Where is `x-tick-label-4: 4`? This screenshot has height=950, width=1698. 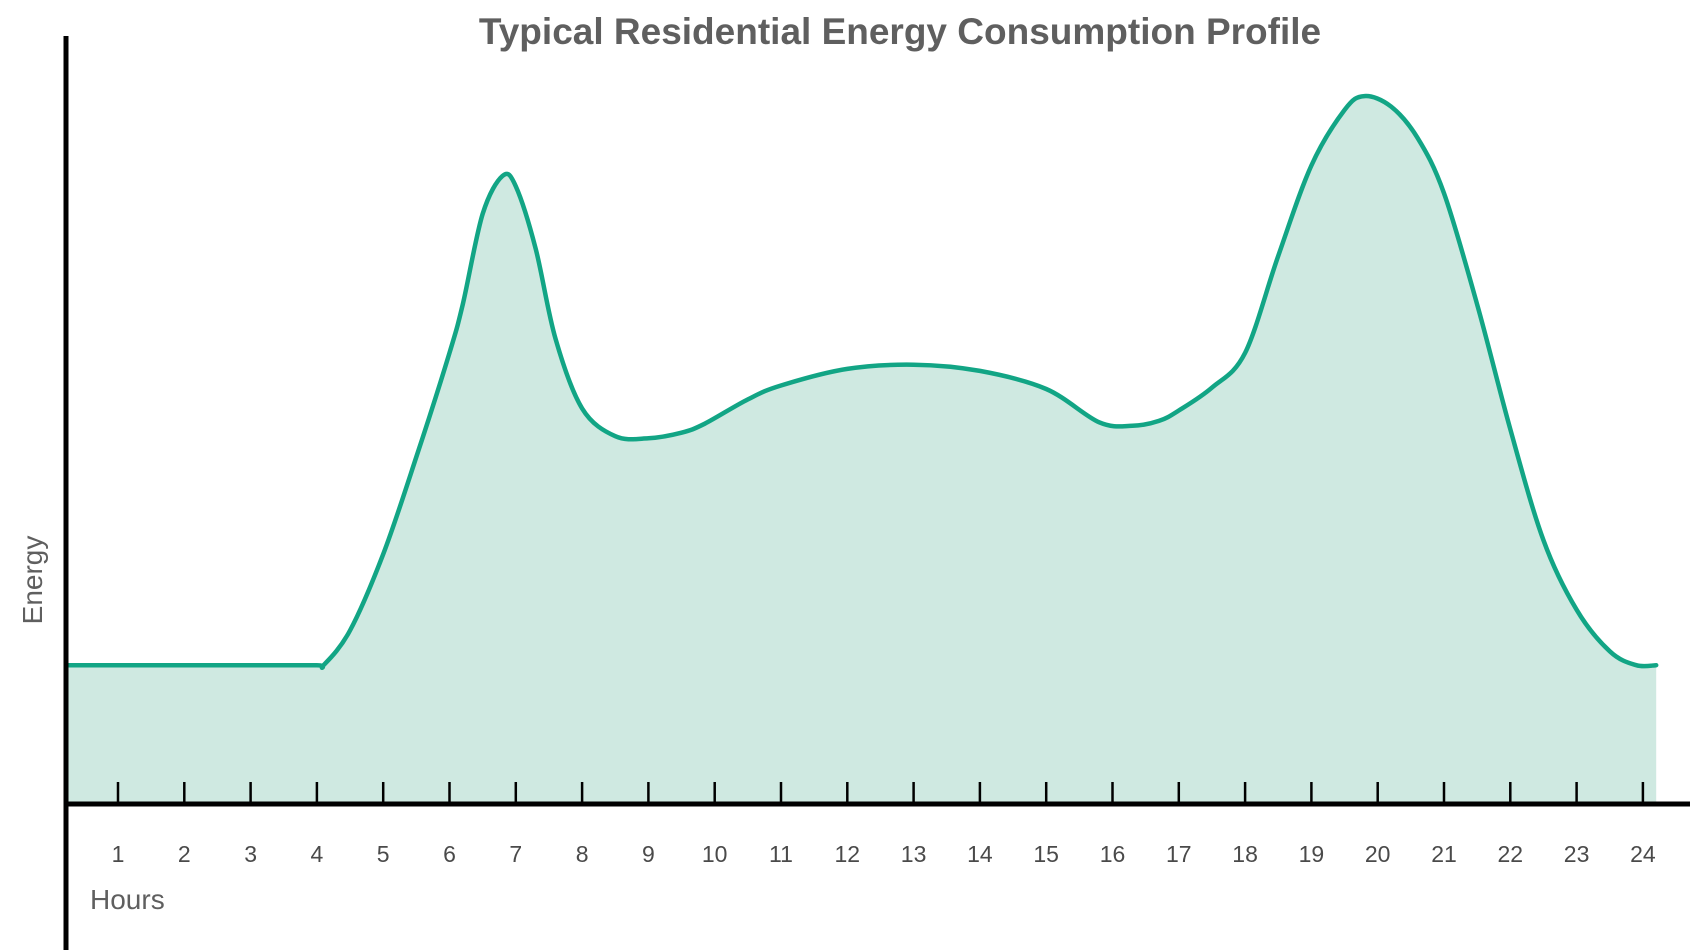 x-tick-label-4: 4 is located at coordinates (317, 854).